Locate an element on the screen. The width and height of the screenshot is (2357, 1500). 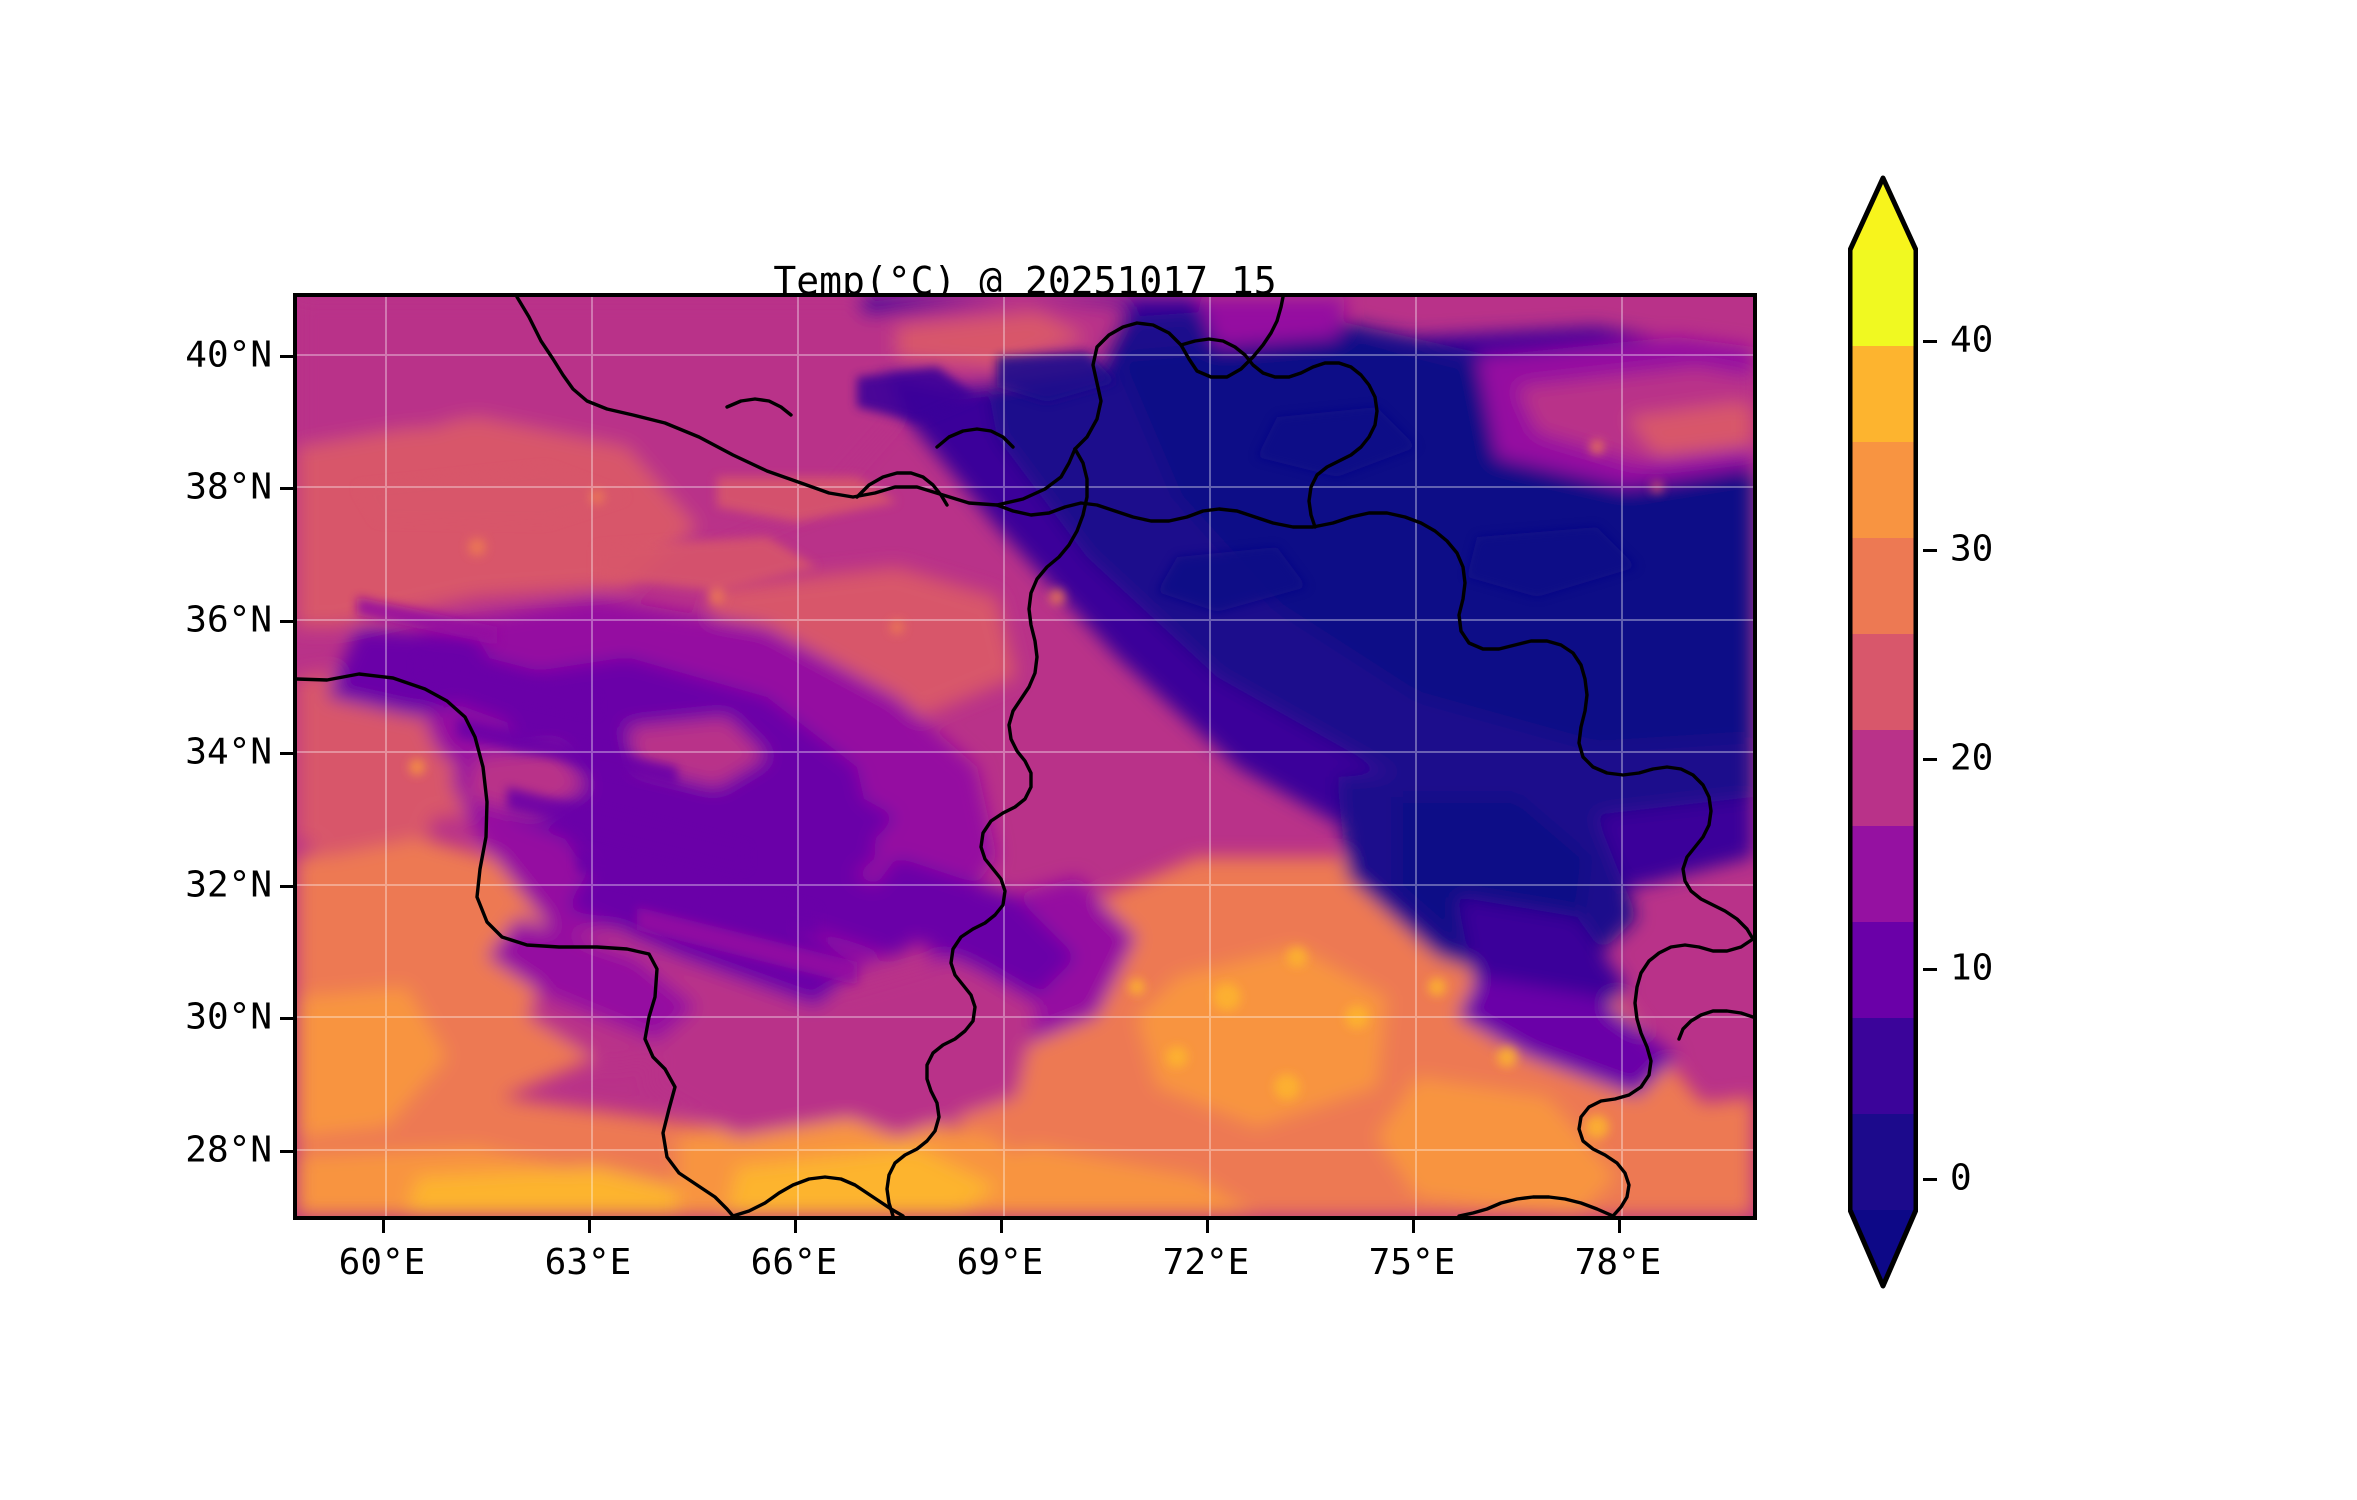
xtick-label-66e: 66°E is located at coordinates (794, 1262).